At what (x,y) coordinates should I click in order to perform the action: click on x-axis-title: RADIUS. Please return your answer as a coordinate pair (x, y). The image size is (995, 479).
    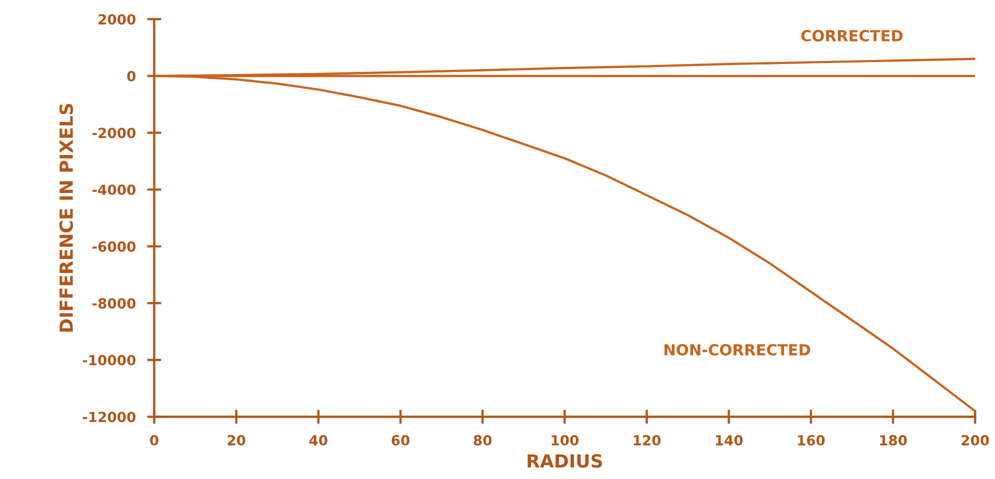
    Looking at the image, I should click on (565, 461).